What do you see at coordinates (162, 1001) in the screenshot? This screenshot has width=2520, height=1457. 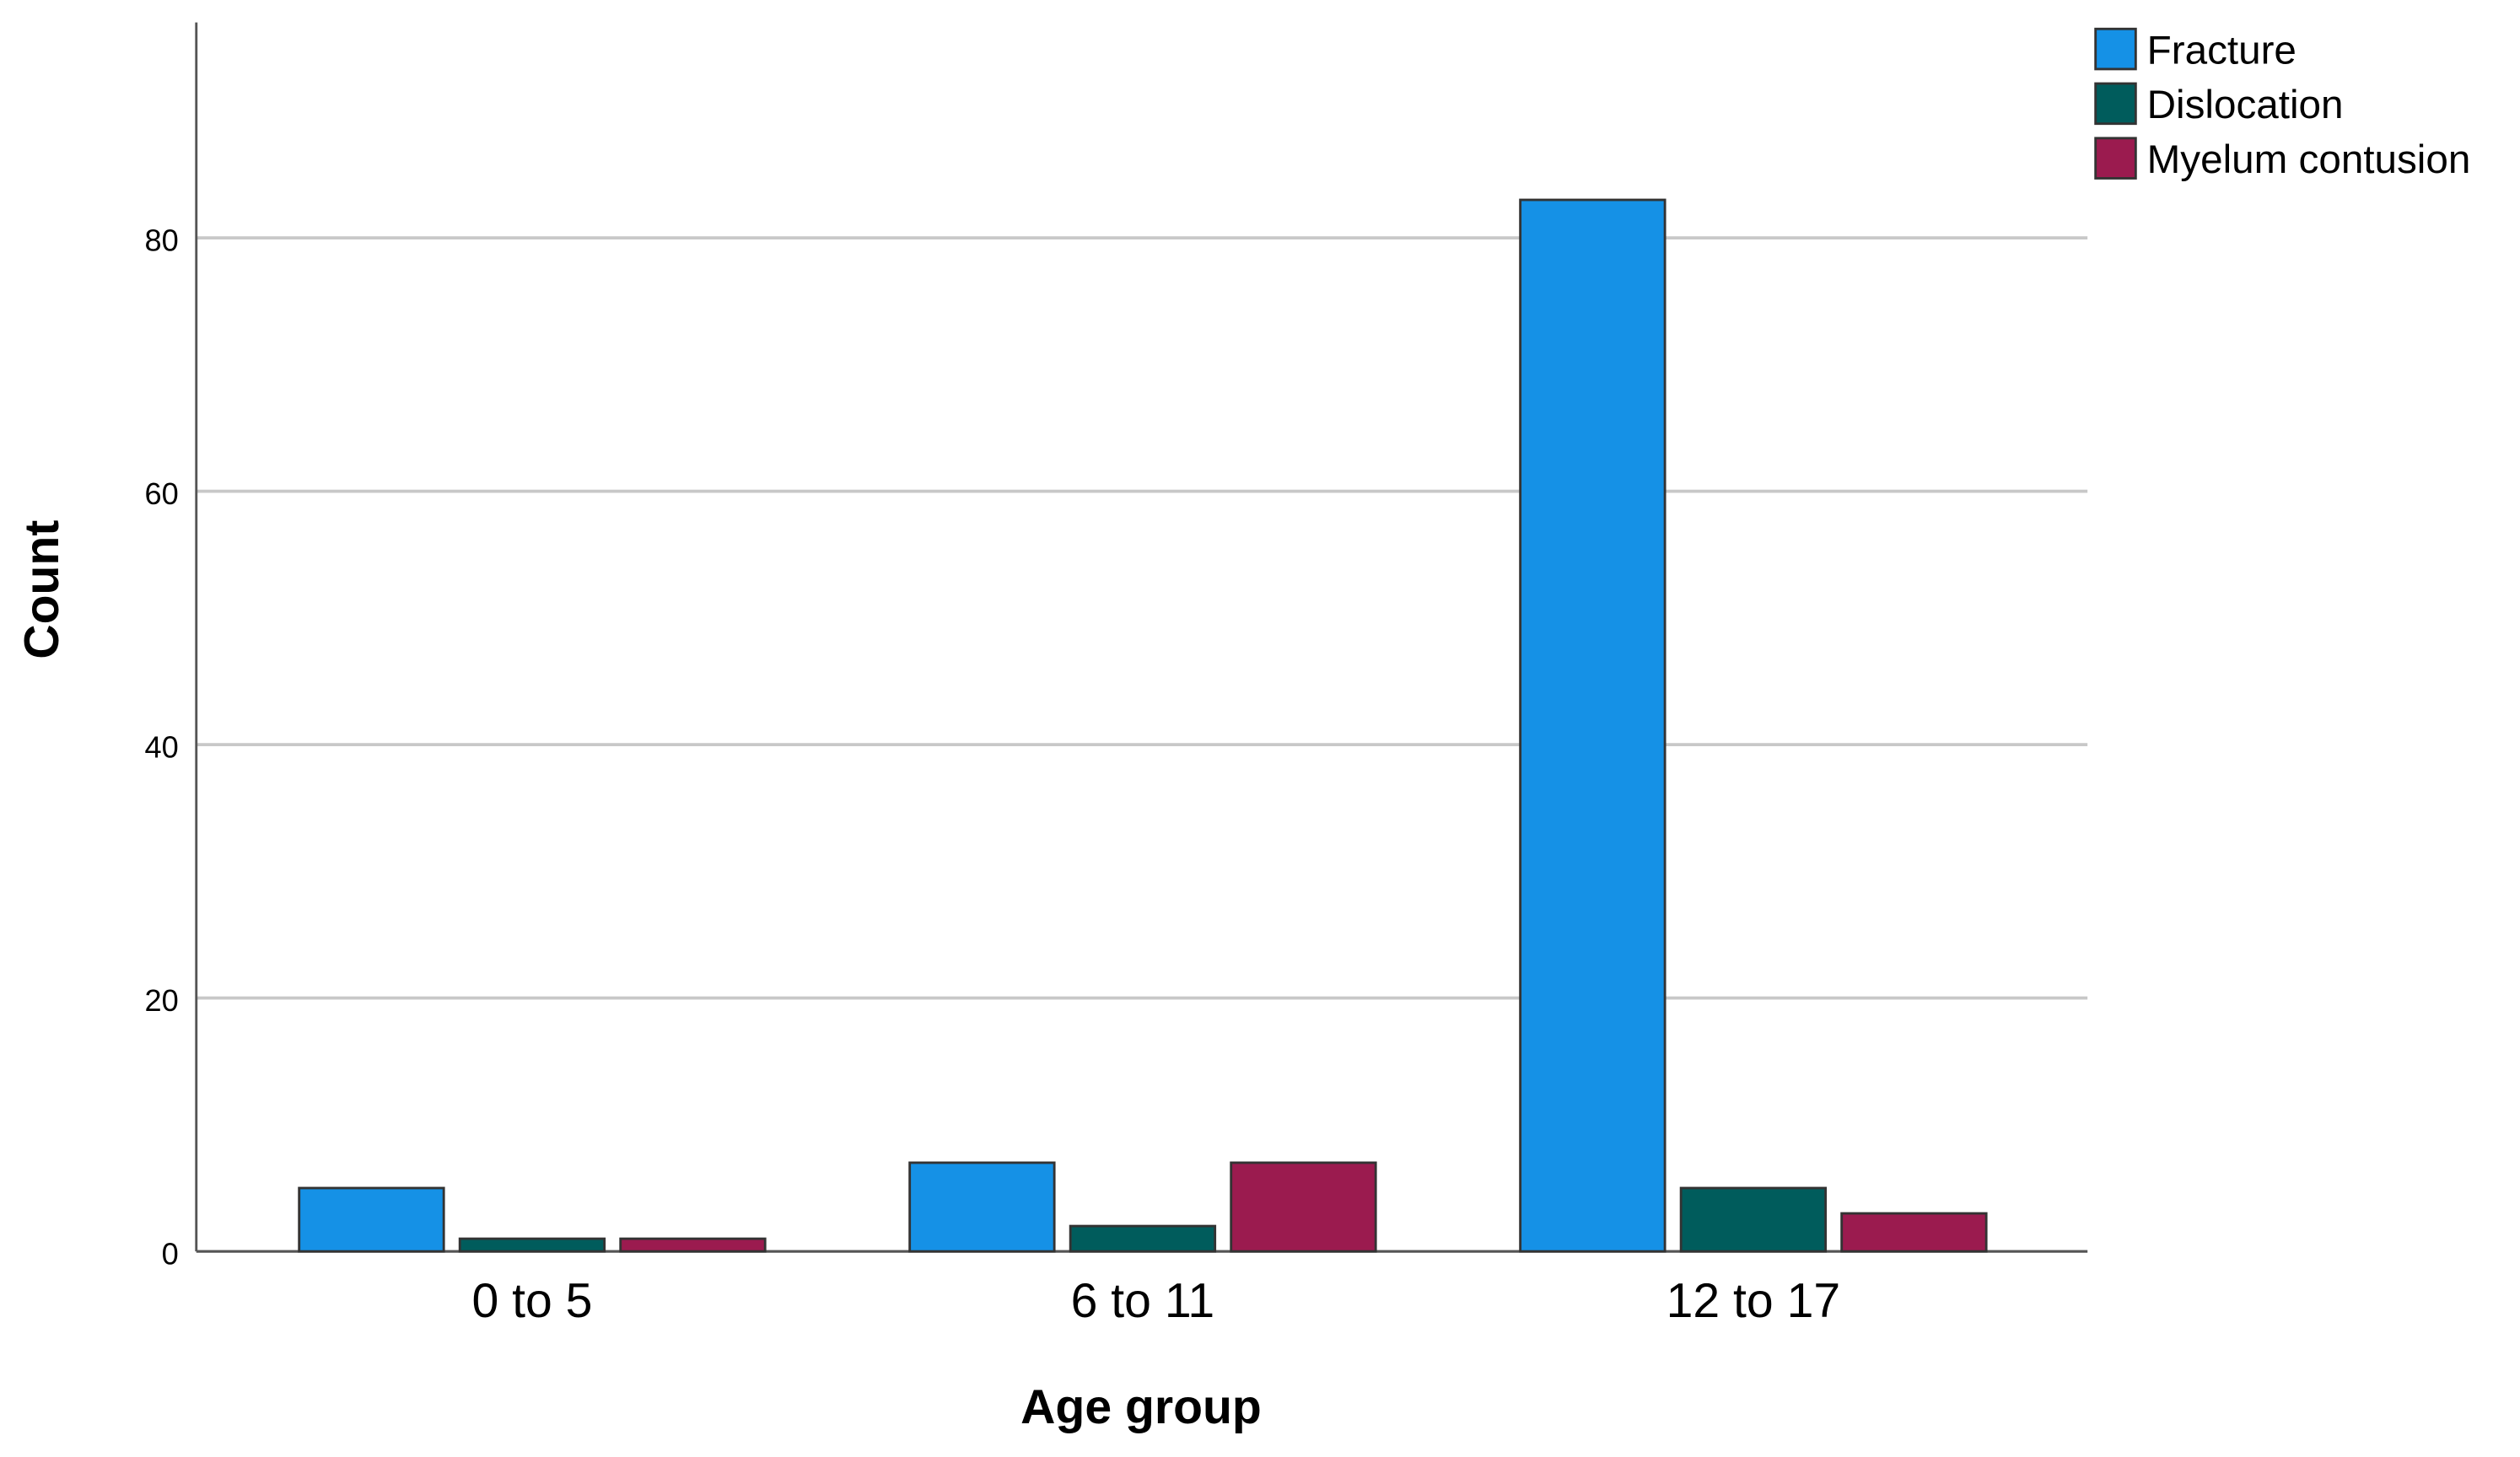 I see `y-tick-label: 20` at bounding box center [162, 1001].